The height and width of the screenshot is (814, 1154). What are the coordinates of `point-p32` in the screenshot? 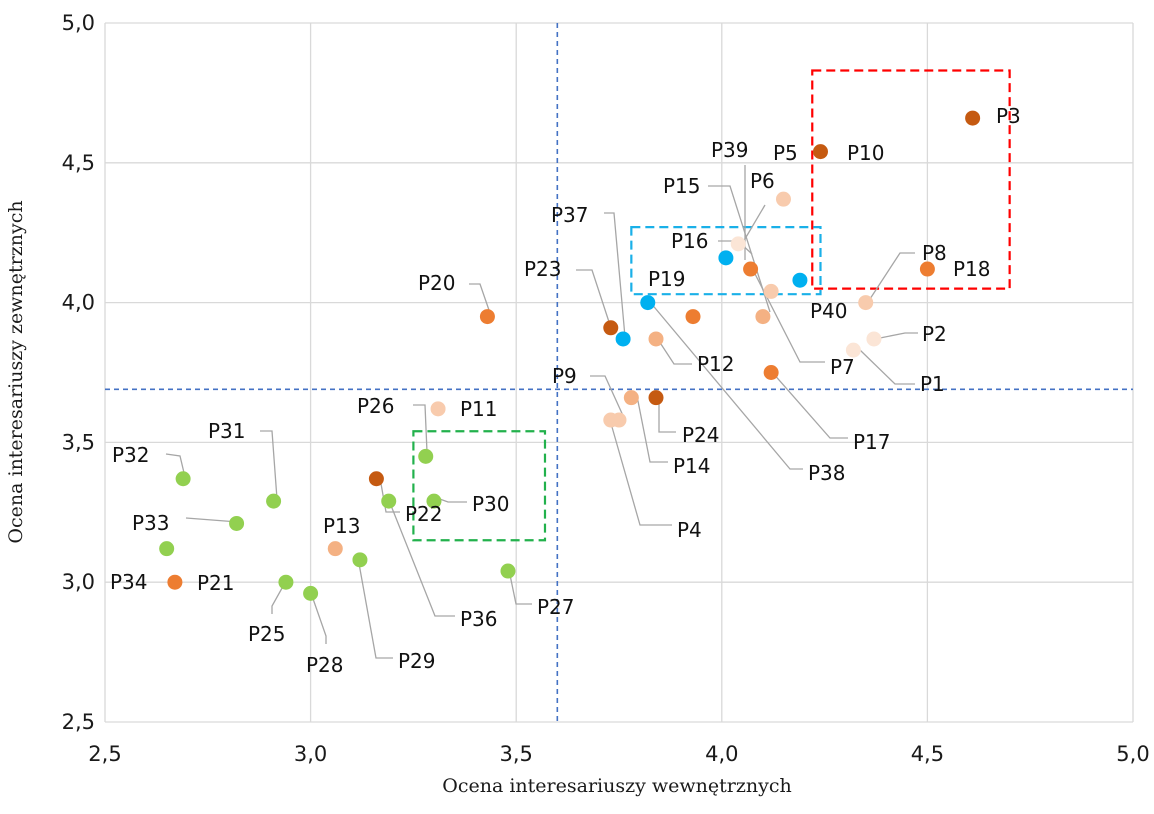 It's located at (183, 479).